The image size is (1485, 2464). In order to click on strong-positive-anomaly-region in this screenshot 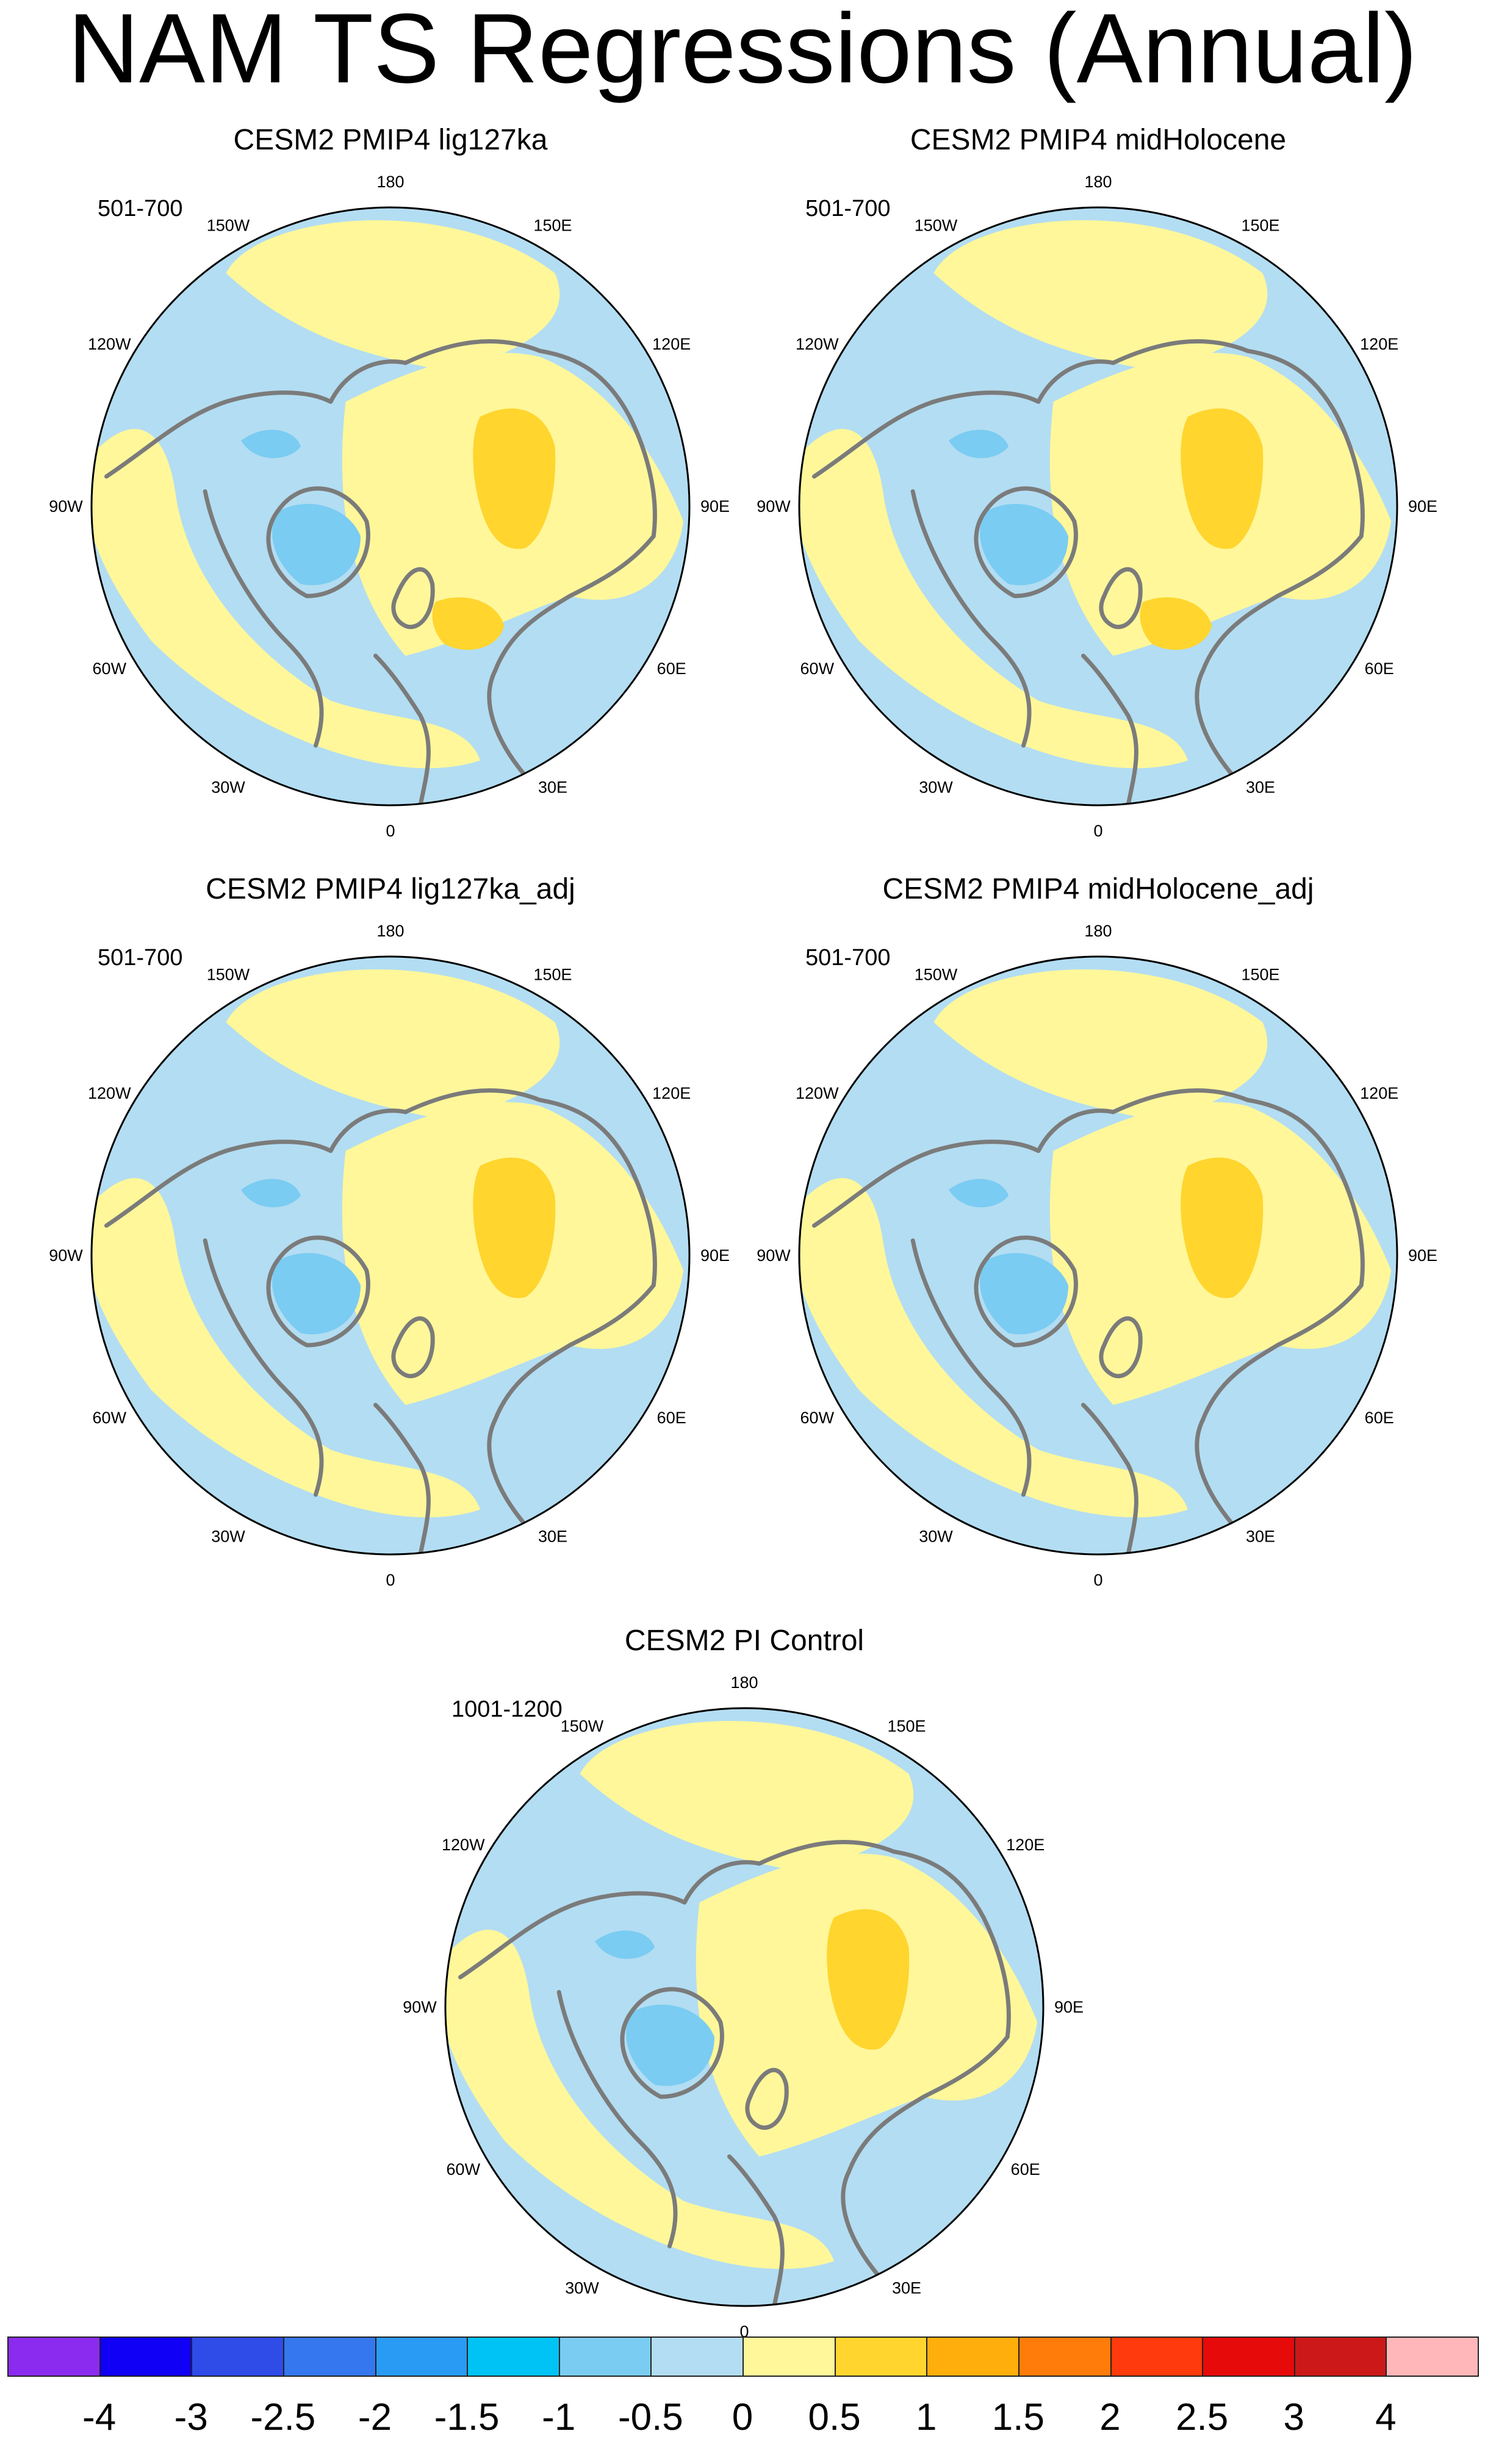, I will do `click(469, 623)`.